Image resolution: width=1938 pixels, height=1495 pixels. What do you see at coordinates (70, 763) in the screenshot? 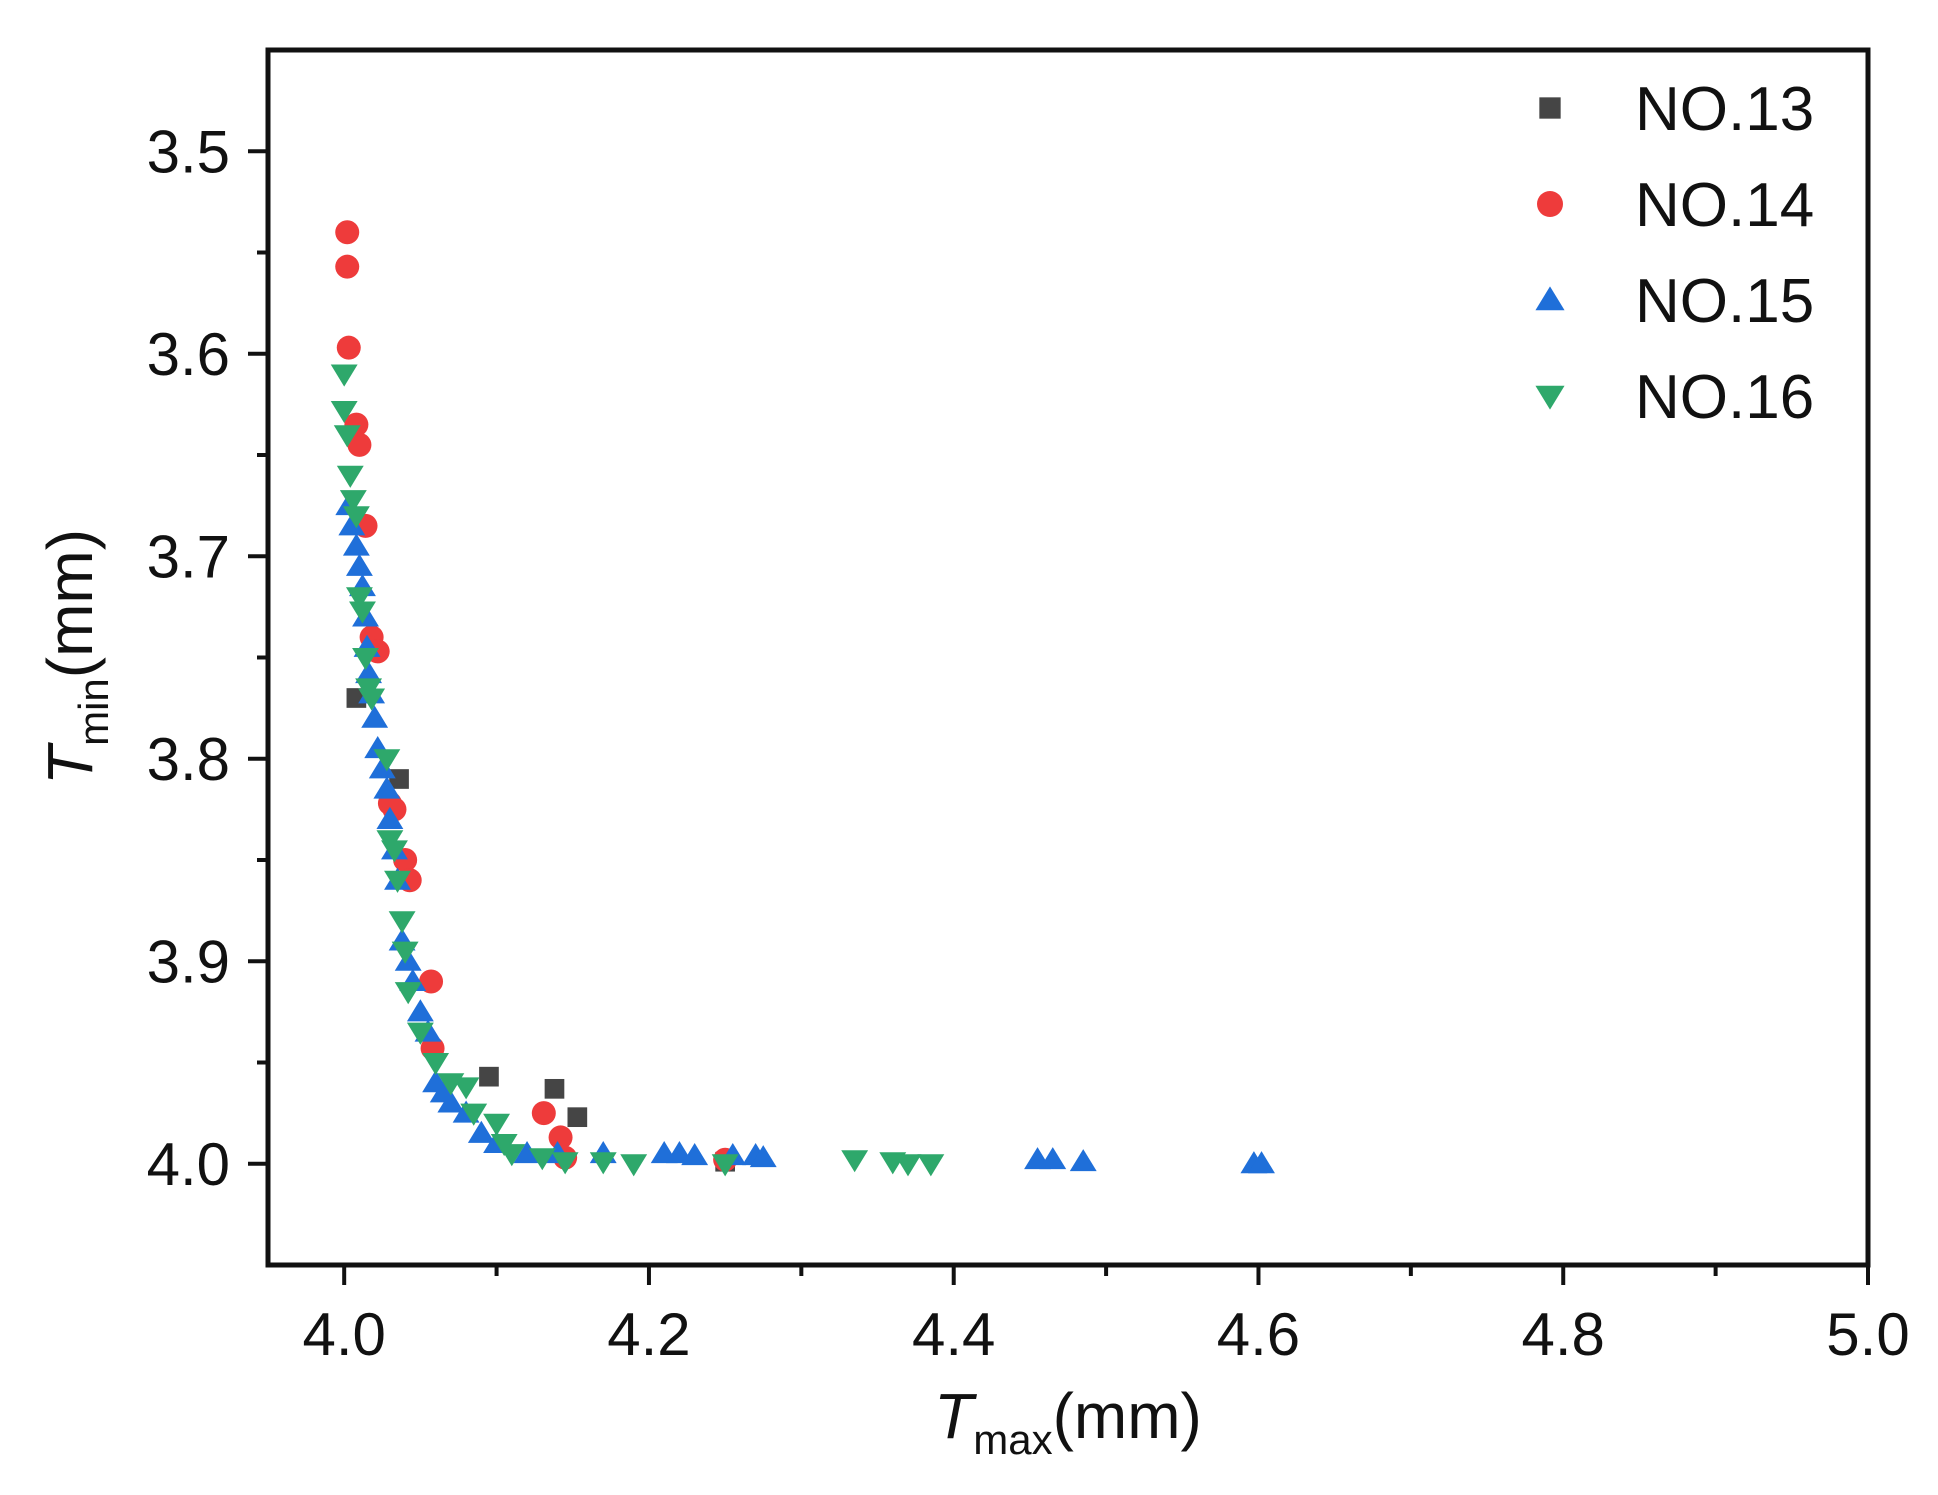
I see `y-axis-title-main: T` at bounding box center [70, 763].